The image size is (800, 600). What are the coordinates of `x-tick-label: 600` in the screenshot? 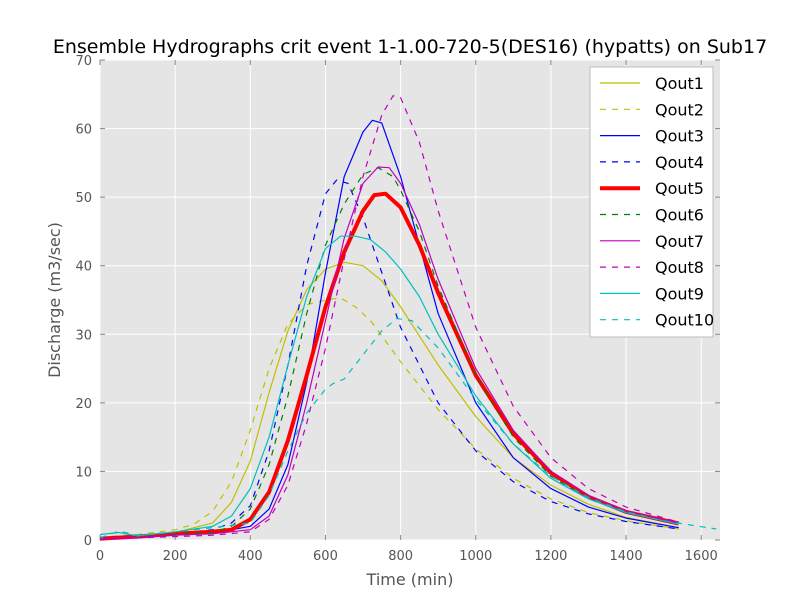 It's located at (325, 556).